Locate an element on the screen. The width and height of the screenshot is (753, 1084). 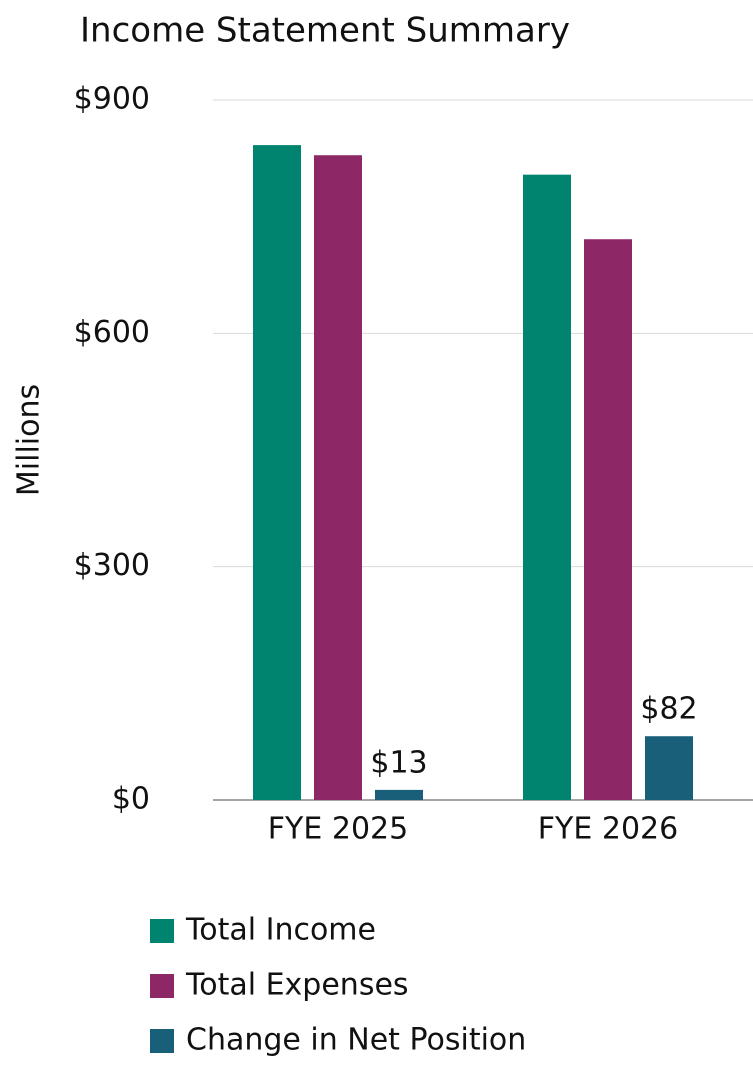
y-axis-label: Millions is located at coordinates (29, 440).